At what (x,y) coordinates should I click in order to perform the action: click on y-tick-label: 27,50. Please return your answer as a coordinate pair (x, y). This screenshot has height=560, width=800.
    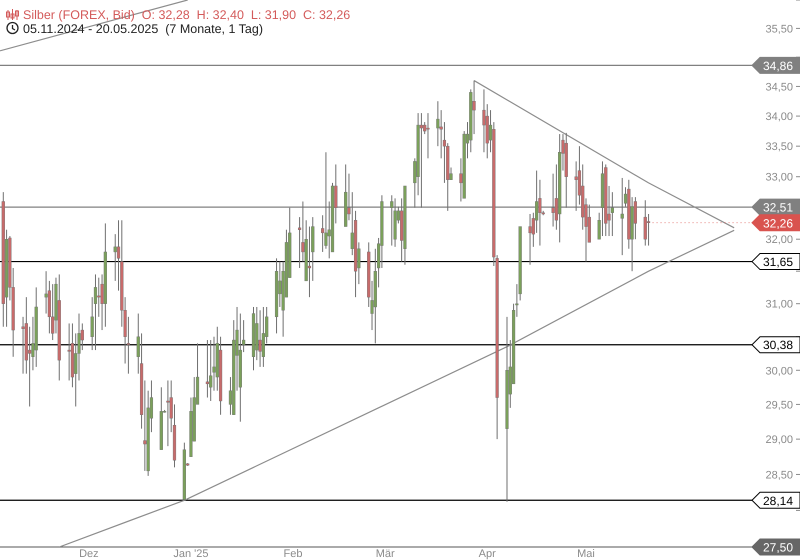
    Looking at the image, I should click on (778, 547).